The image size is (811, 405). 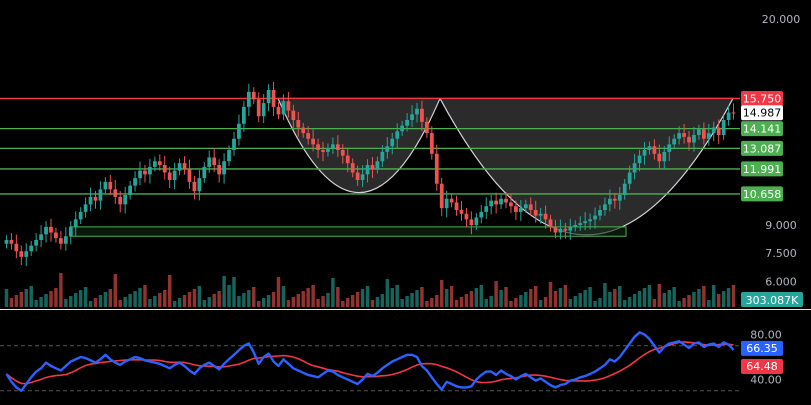 I want to click on cup-right-shape, so click(x=586, y=166).